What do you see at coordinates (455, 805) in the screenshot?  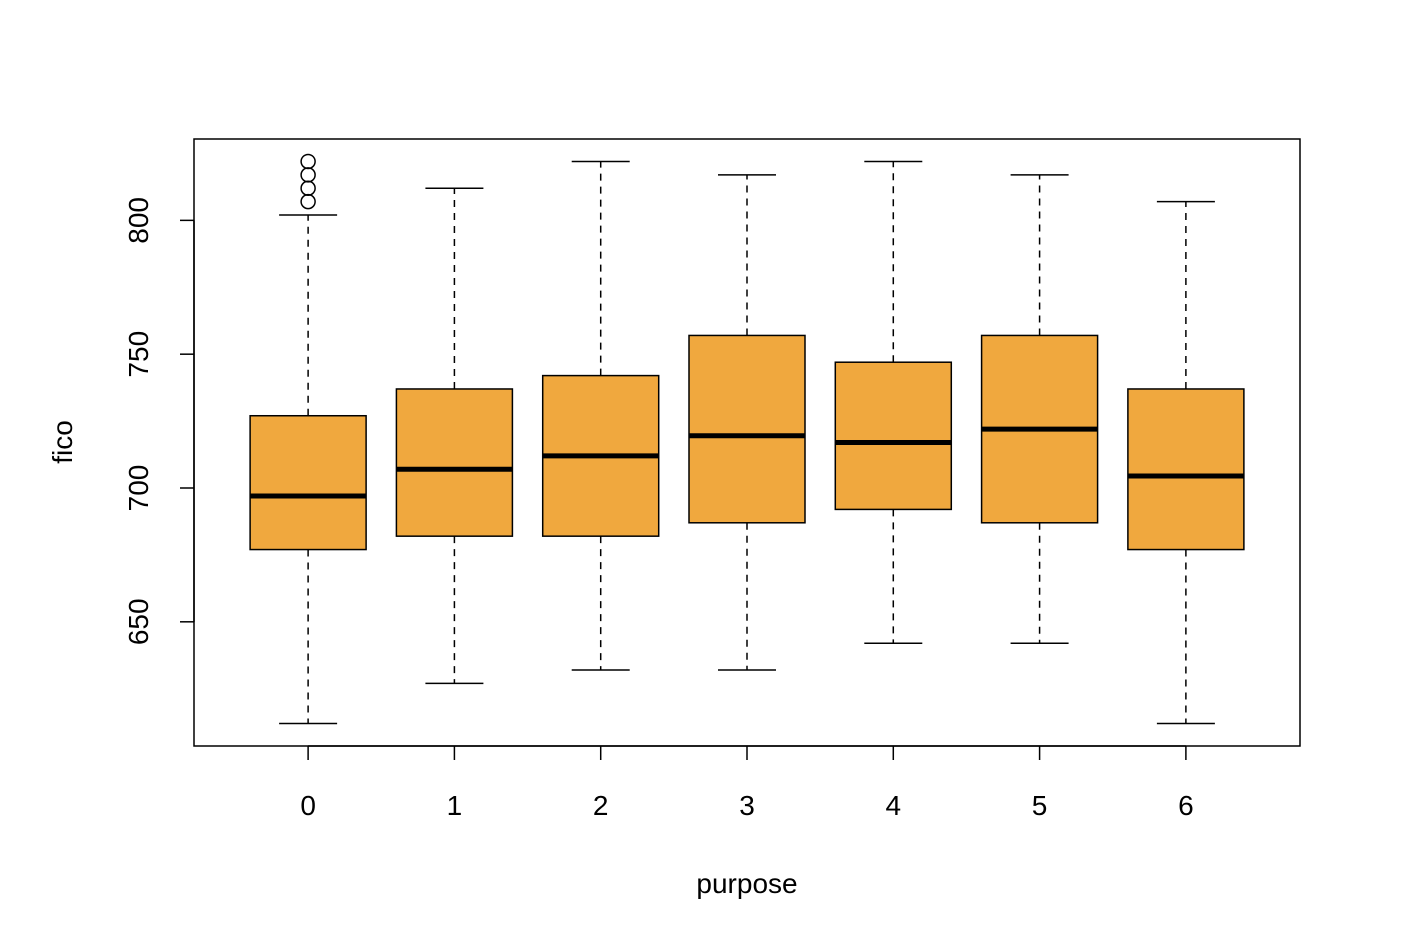 I see `x-tick-label: 1` at bounding box center [455, 805].